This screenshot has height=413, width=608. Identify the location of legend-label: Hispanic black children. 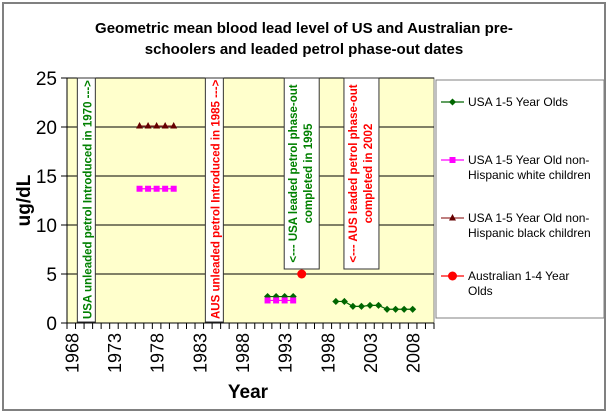
(529, 233).